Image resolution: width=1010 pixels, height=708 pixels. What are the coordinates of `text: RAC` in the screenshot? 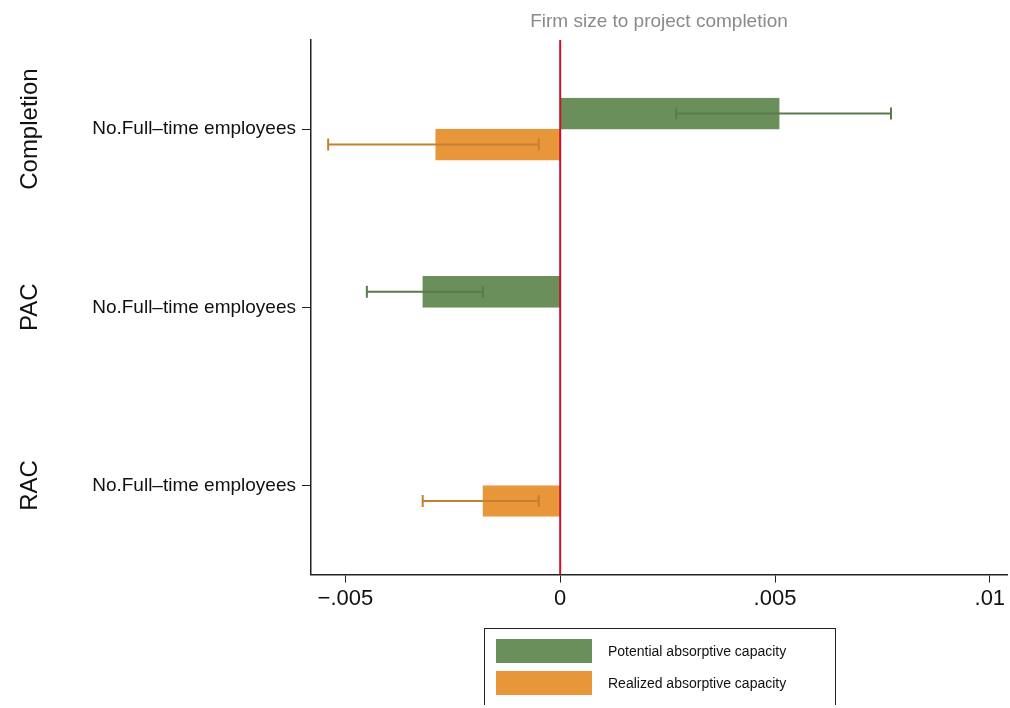 It's located at (28, 485).